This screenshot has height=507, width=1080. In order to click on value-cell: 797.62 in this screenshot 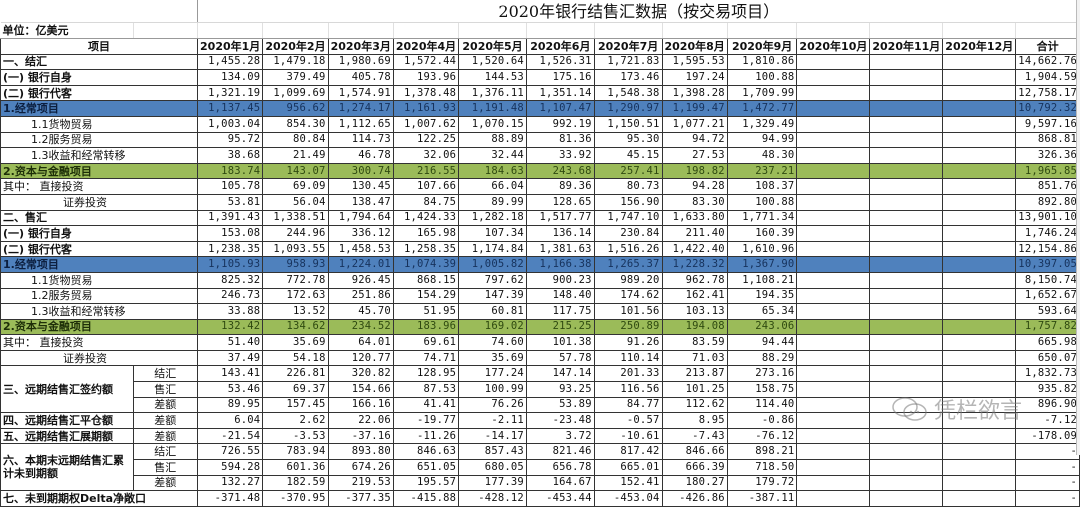, I will do `click(492, 280)`.